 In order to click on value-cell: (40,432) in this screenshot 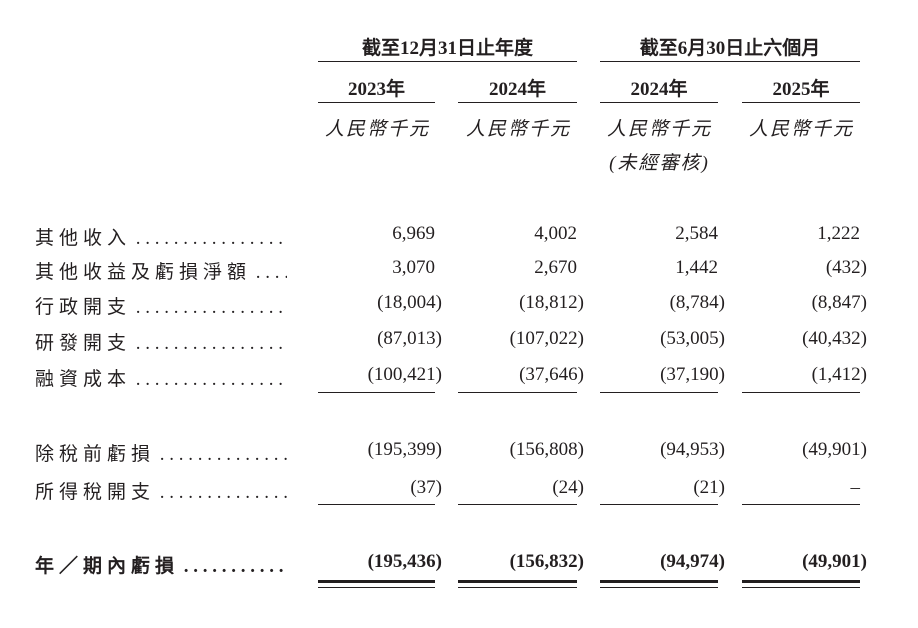, I will do `click(834, 338)`.